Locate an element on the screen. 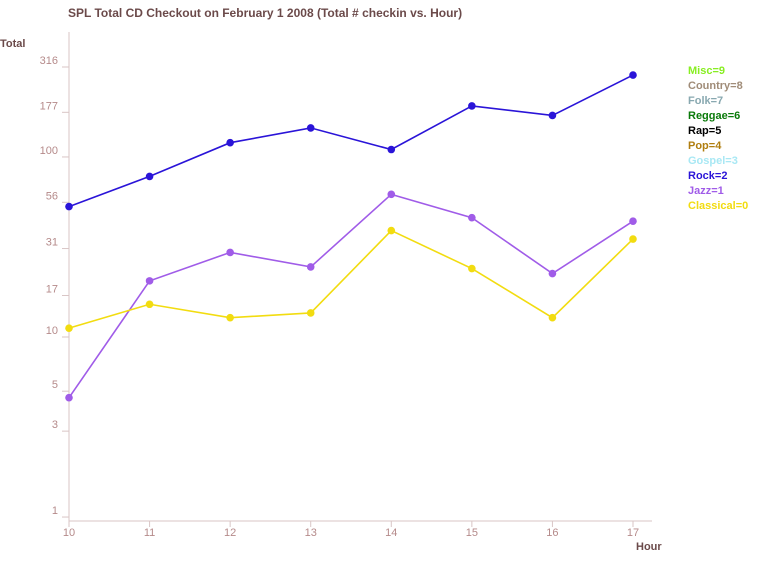  x-tick-label: 17 is located at coordinates (633, 533).